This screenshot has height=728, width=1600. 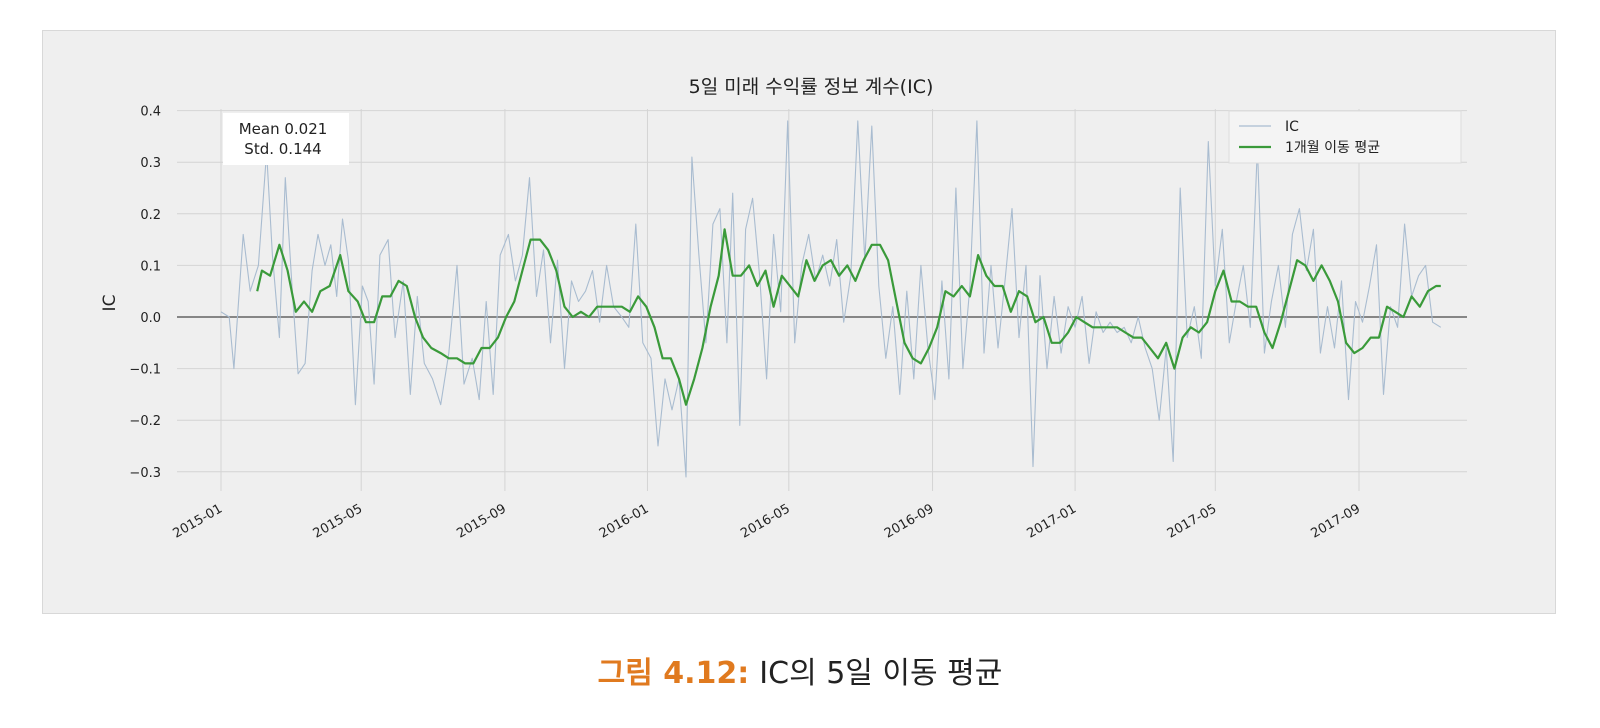 What do you see at coordinates (481, 521) in the screenshot?
I see `x-tick-label: 2015-09` at bounding box center [481, 521].